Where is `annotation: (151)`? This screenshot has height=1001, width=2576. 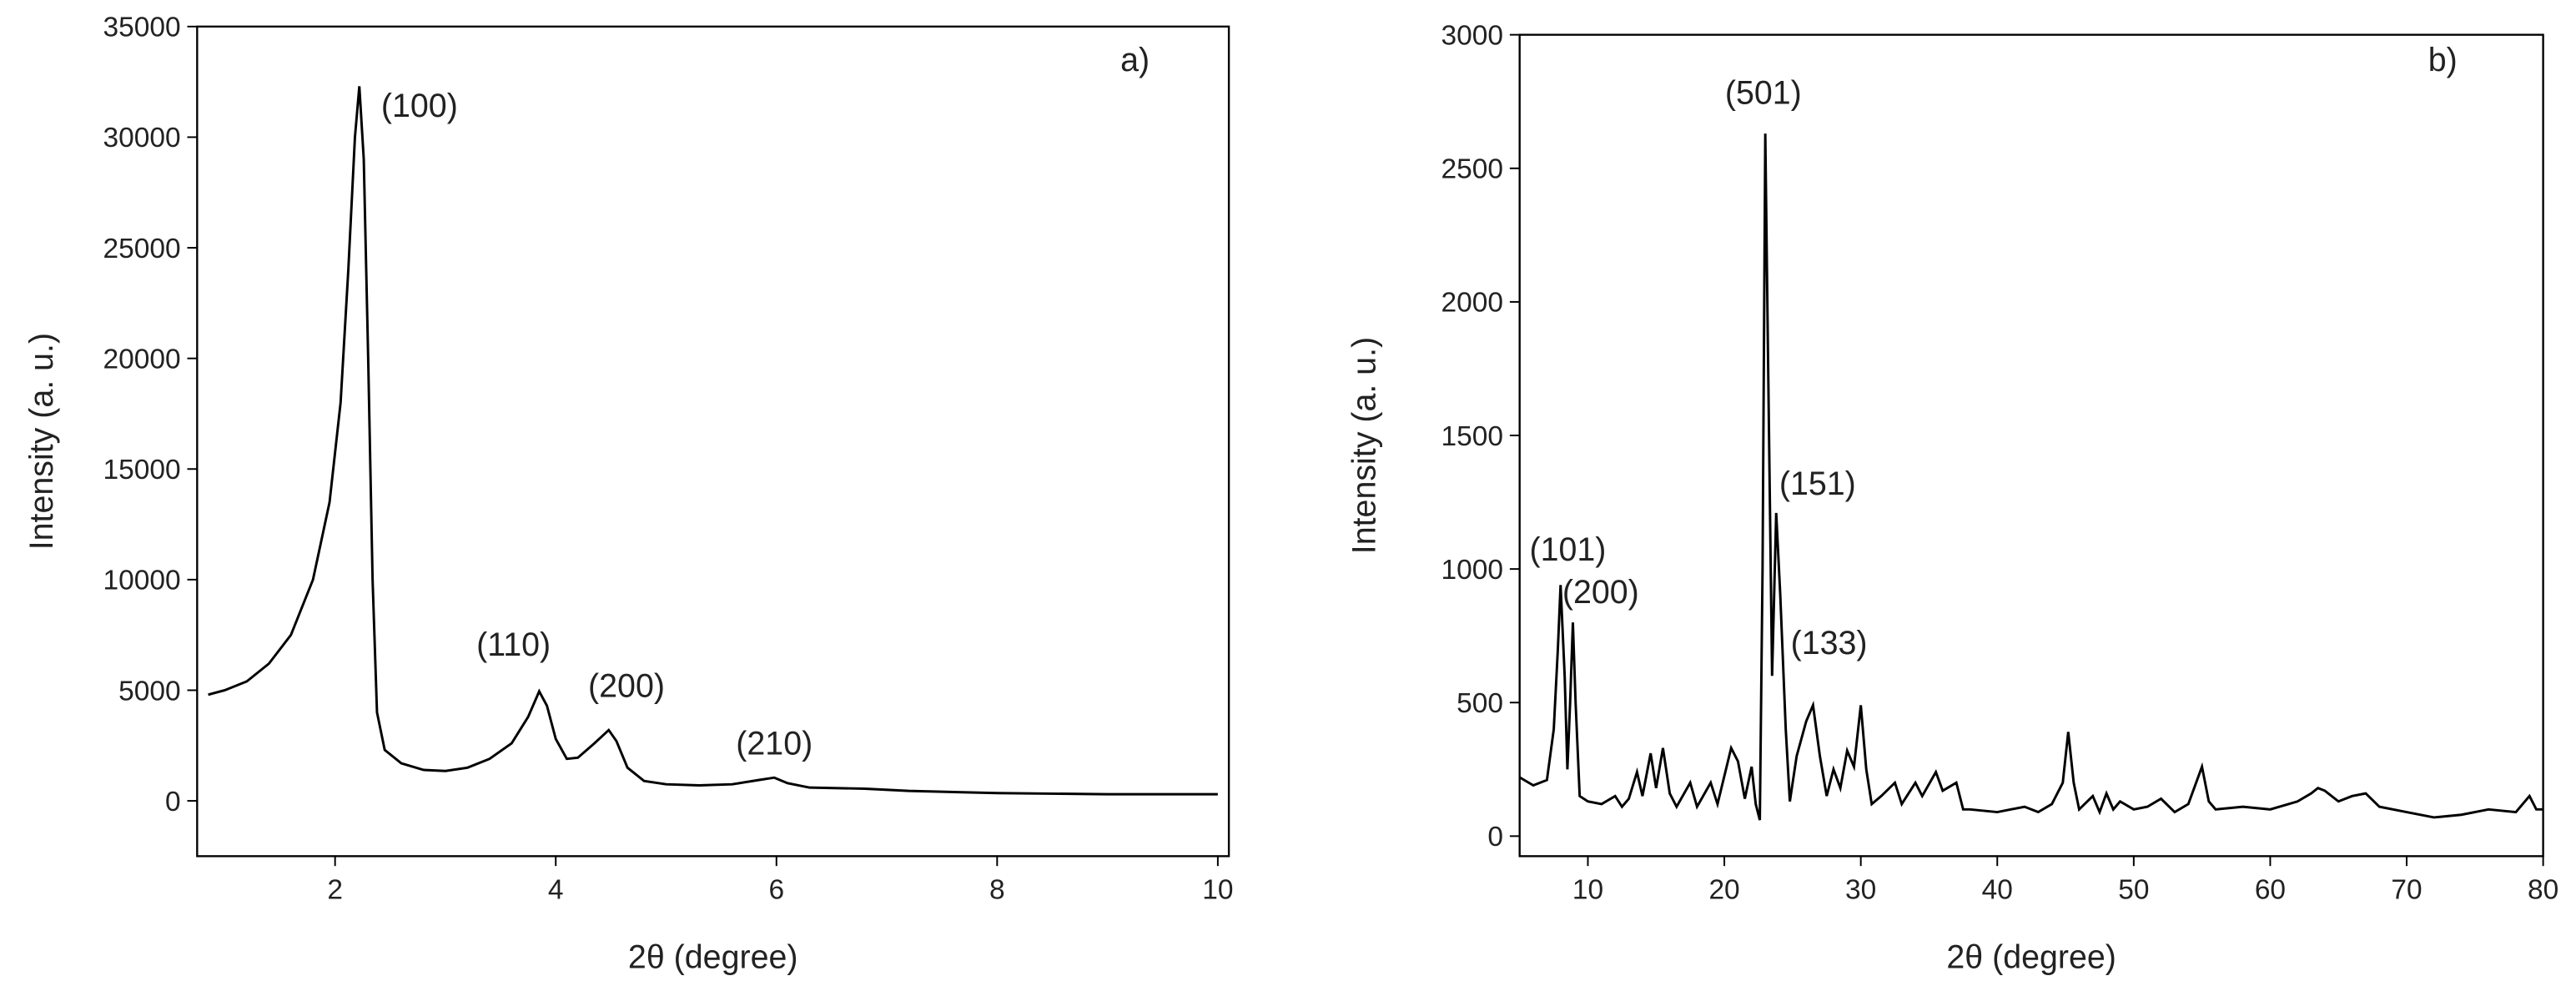
annotation: (151) is located at coordinates (1817, 483).